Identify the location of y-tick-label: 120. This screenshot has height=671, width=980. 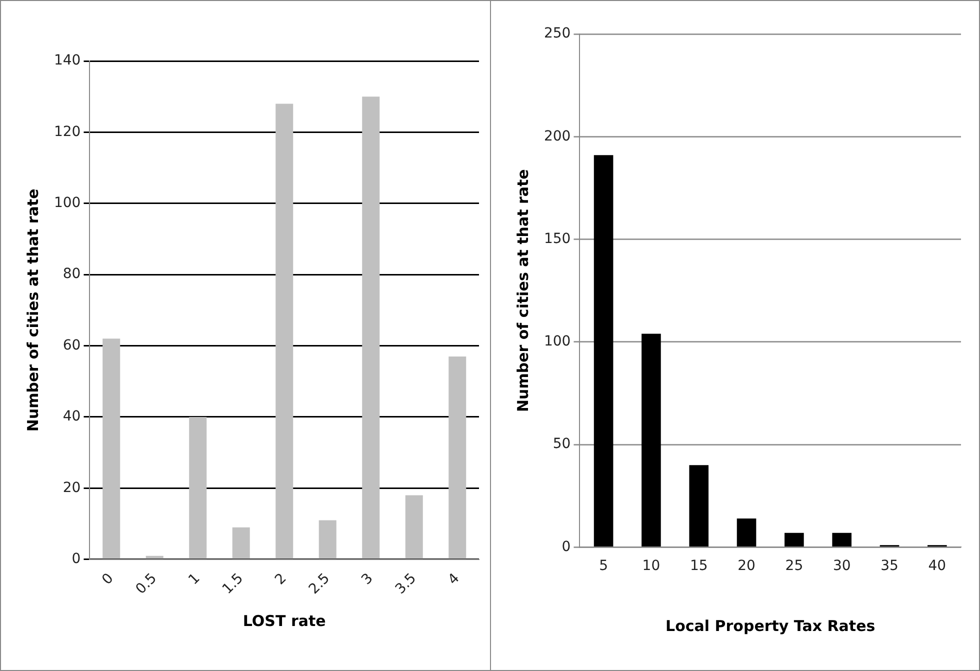
(67, 132).